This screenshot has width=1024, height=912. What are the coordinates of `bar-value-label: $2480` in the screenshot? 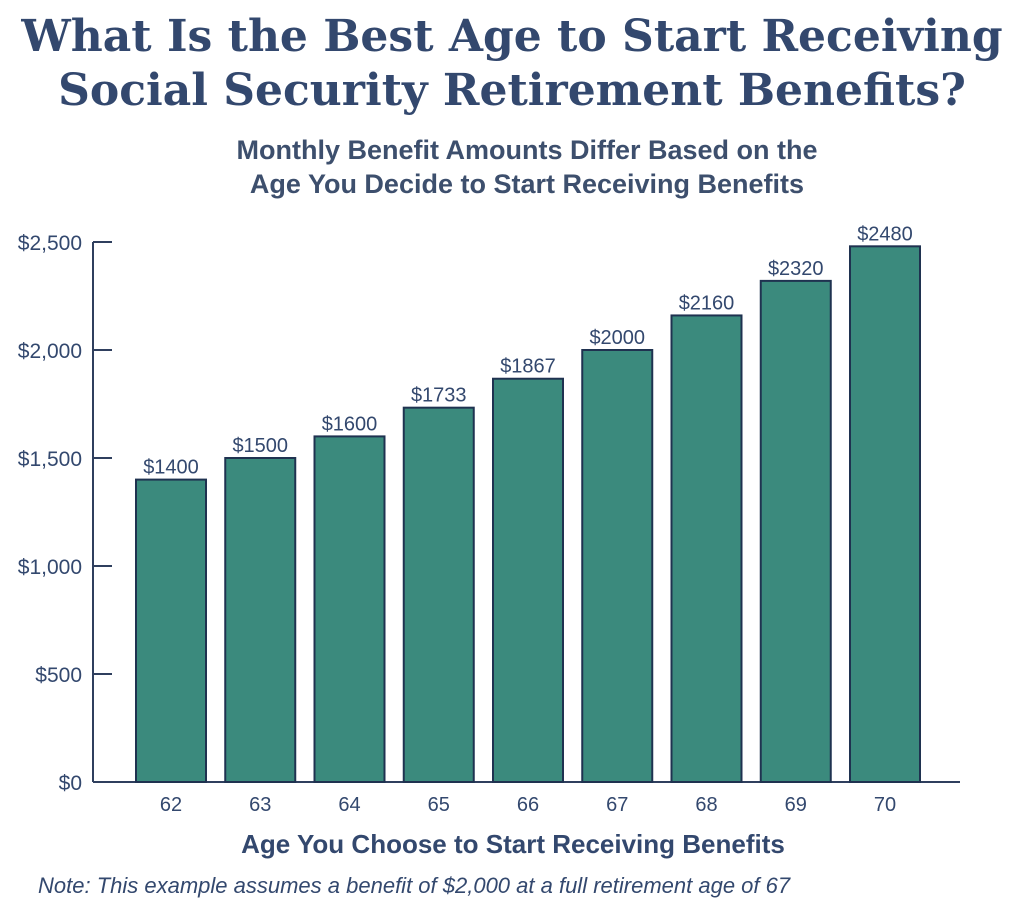 It's located at (885, 234).